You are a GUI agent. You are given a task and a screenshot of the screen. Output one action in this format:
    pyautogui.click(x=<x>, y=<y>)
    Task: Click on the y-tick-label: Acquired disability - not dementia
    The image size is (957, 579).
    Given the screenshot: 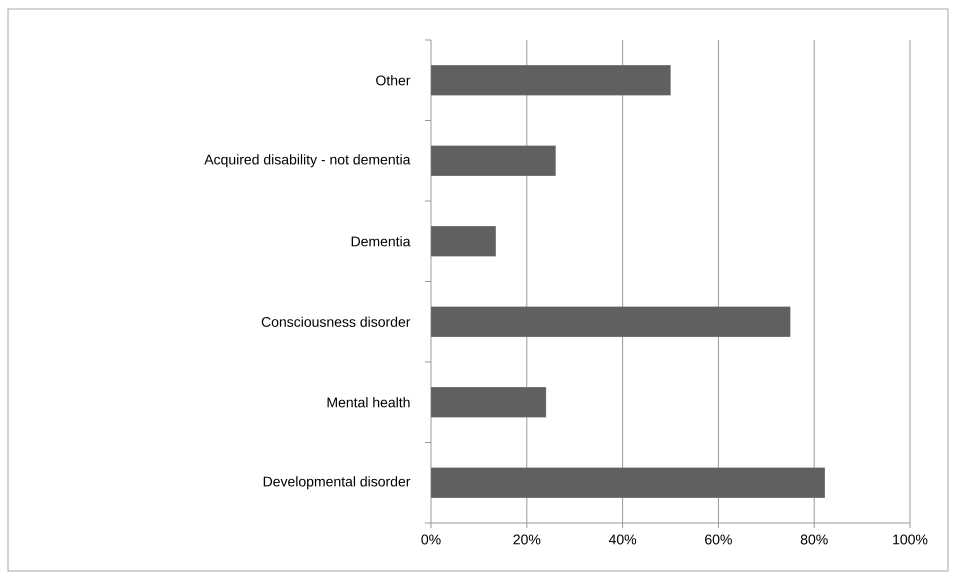 What is the action you would take?
    pyautogui.click(x=307, y=161)
    